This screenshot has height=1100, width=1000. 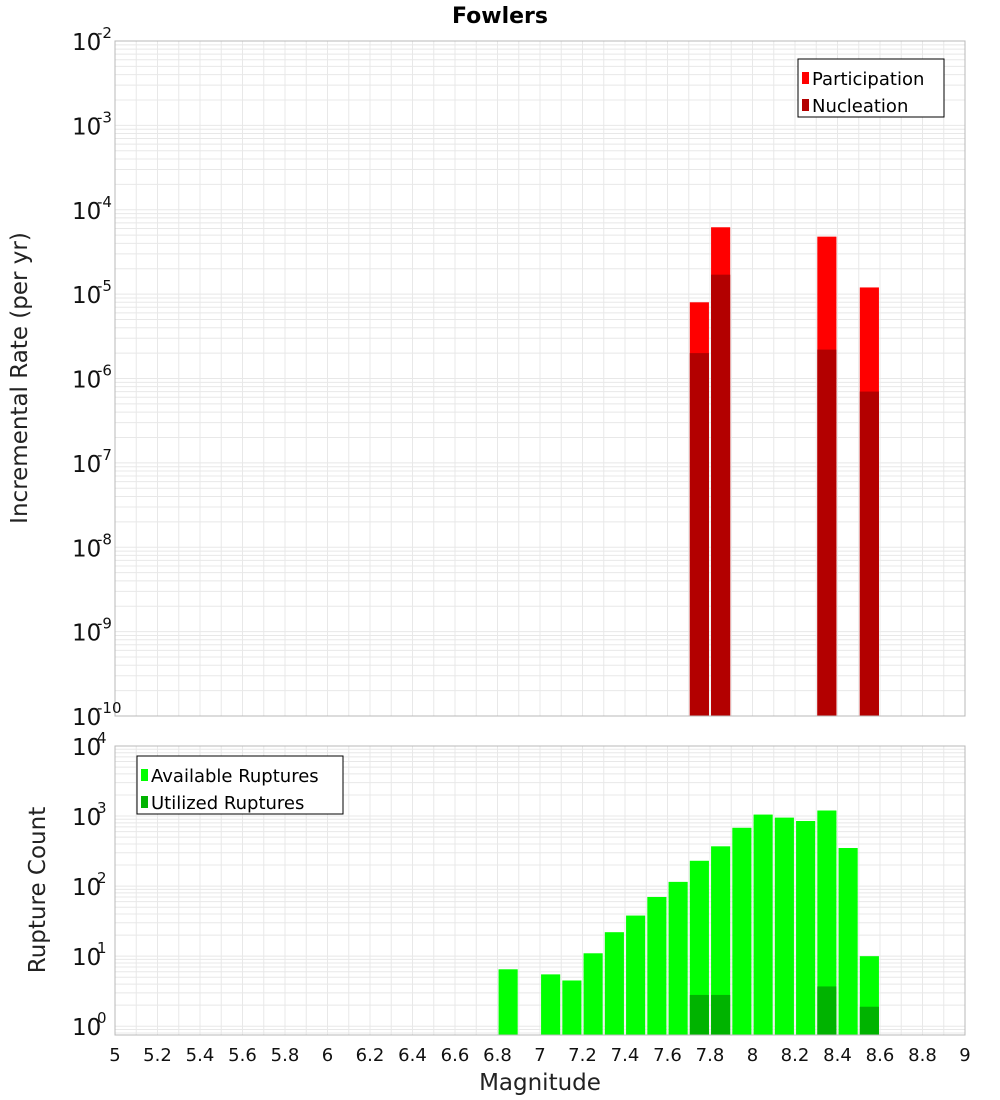 What do you see at coordinates (92, 293) in the screenshot?
I see `y-tick-label: 10⁻⁵` at bounding box center [92, 293].